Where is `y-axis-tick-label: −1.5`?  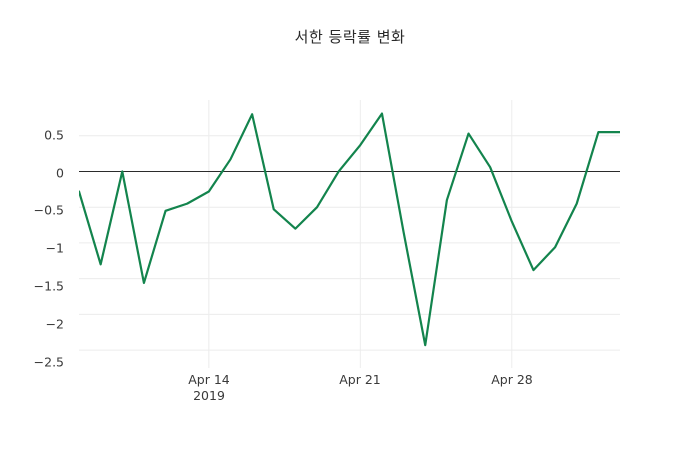 y-axis-tick-label: −1.5 is located at coordinates (48, 286).